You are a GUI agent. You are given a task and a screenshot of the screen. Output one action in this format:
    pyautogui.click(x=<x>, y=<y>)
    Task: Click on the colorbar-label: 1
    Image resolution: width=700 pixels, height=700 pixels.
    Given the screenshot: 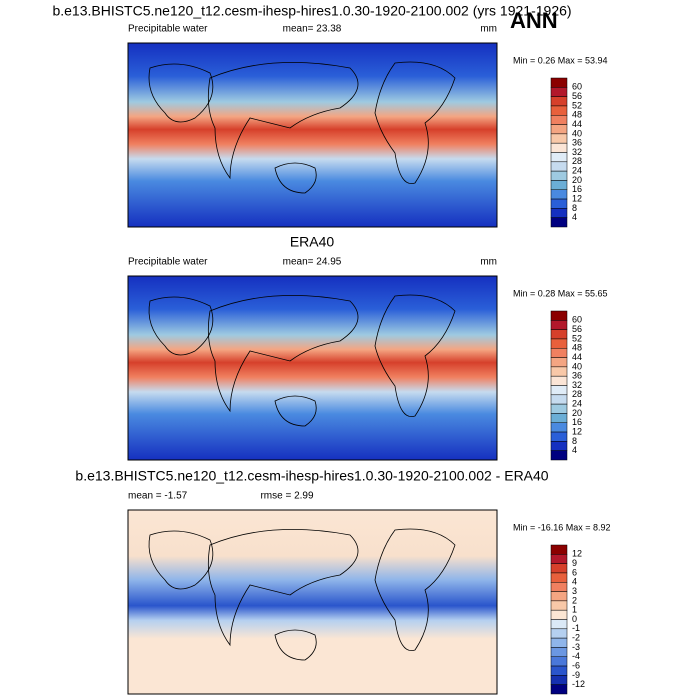 What is the action you would take?
    pyautogui.click(x=574, y=610)
    